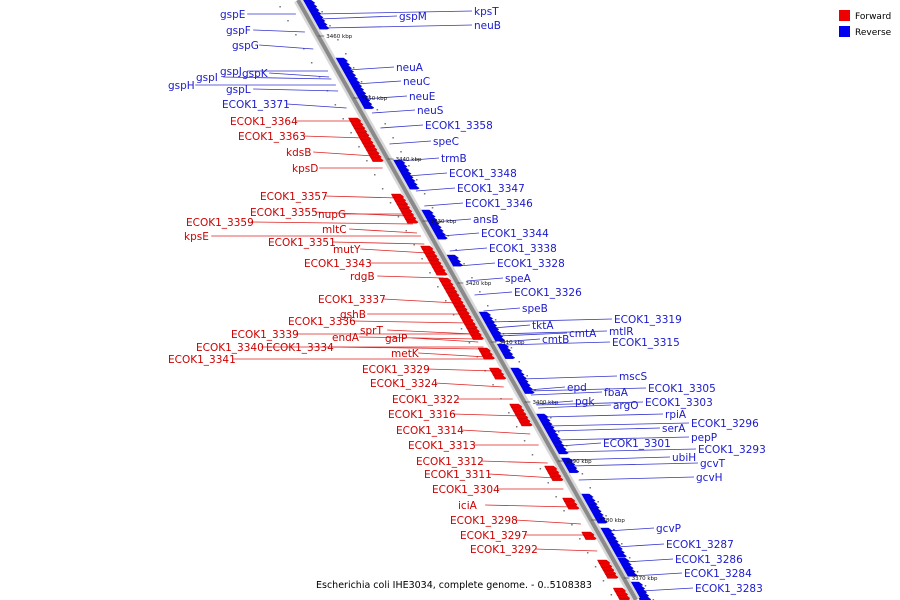 The width and height of the screenshot is (900, 600). What do you see at coordinates (426, 400) in the screenshot?
I see `left-gene-label: ECOK1_3322` at bounding box center [426, 400].